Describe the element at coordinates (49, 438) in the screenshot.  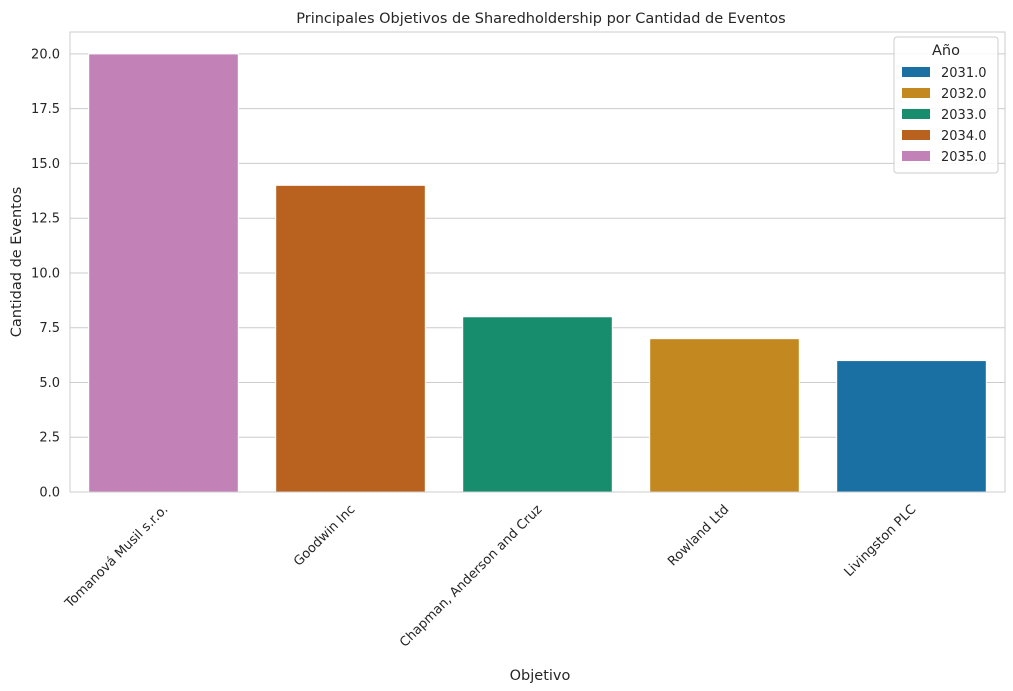
I see `y-tick-label: 2.5` at that location.